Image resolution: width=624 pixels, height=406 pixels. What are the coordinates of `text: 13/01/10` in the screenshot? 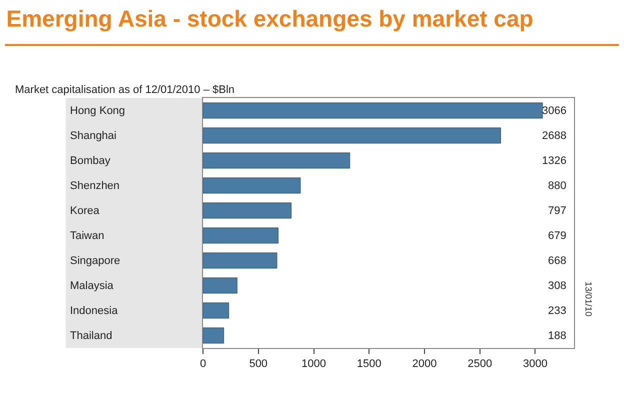 It's located at (589, 299).